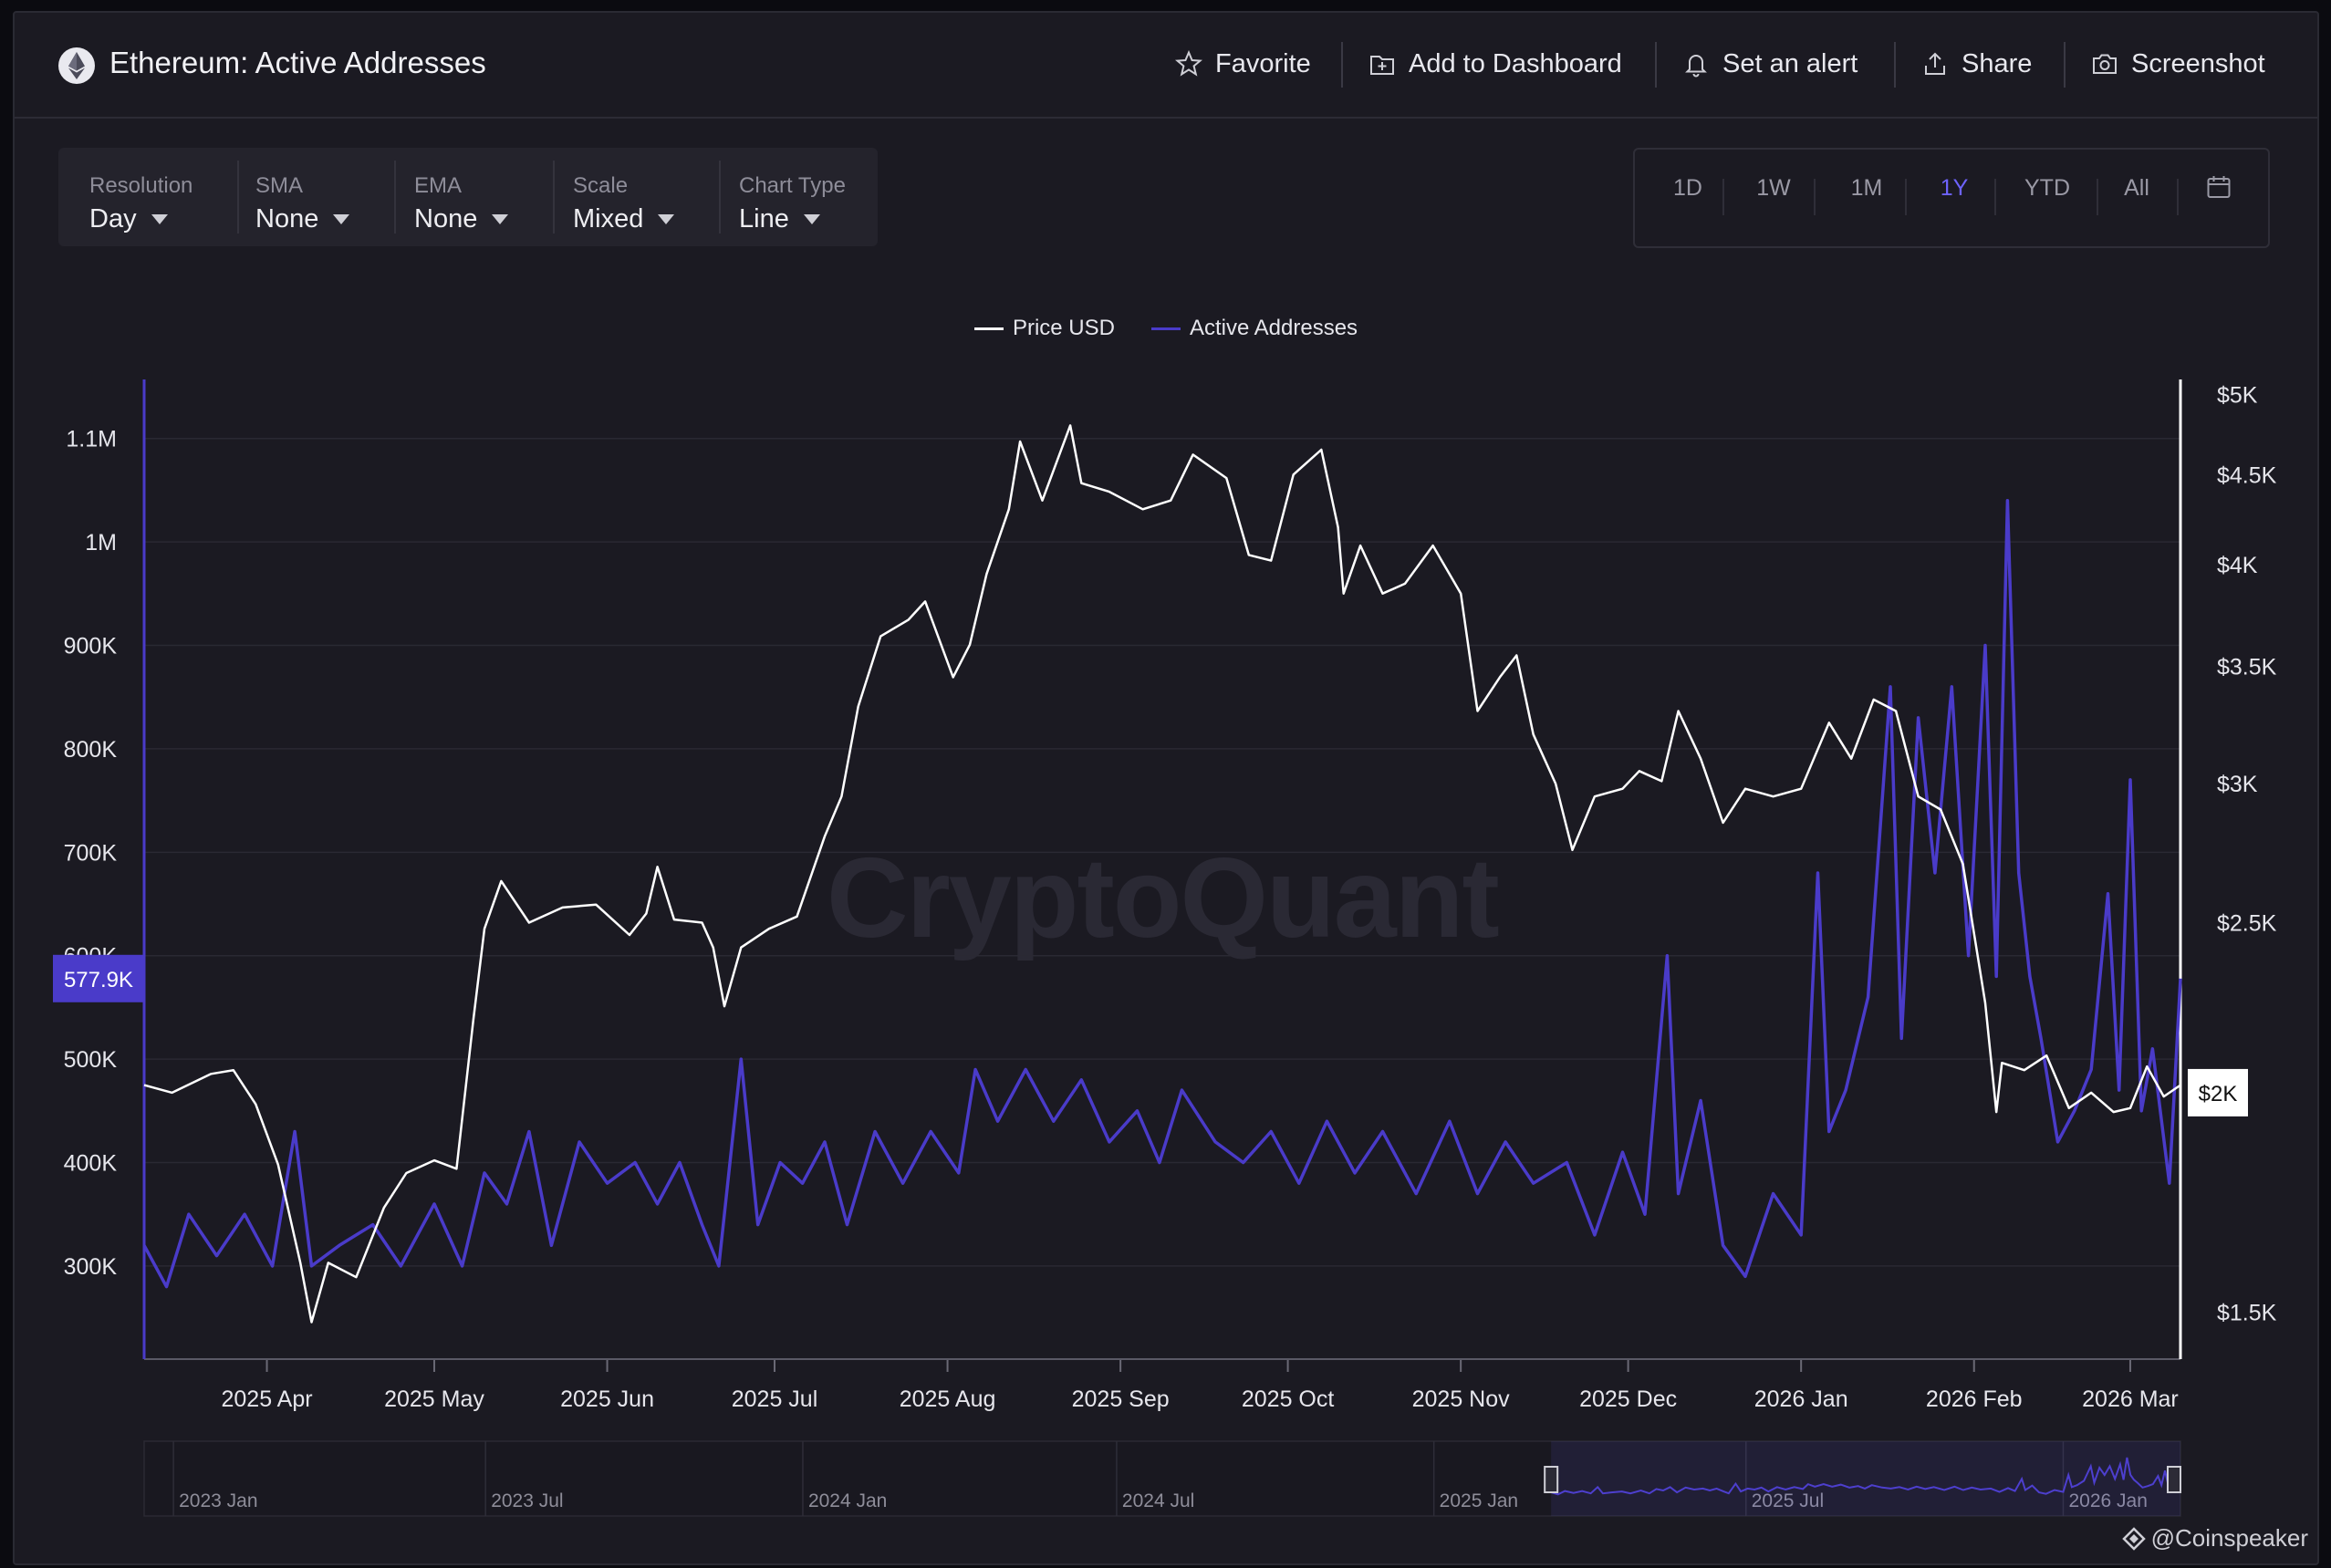 The width and height of the screenshot is (2331, 1568). I want to click on range-all-button: All, so click(2136, 188).